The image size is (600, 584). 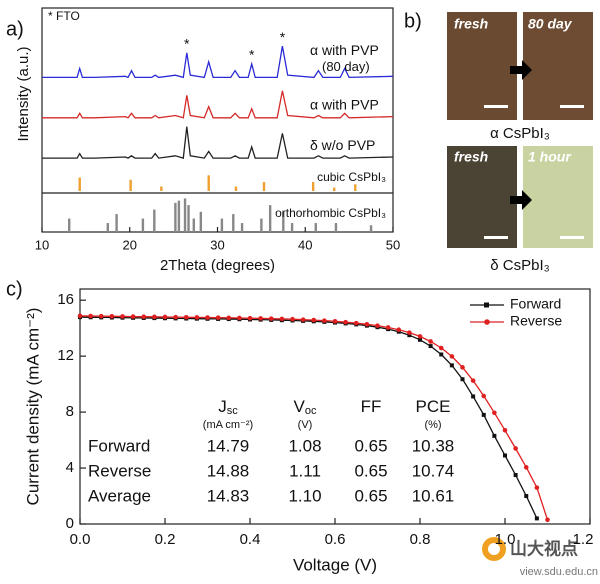 I want to click on table-cell: 14.88, so click(x=228, y=470).